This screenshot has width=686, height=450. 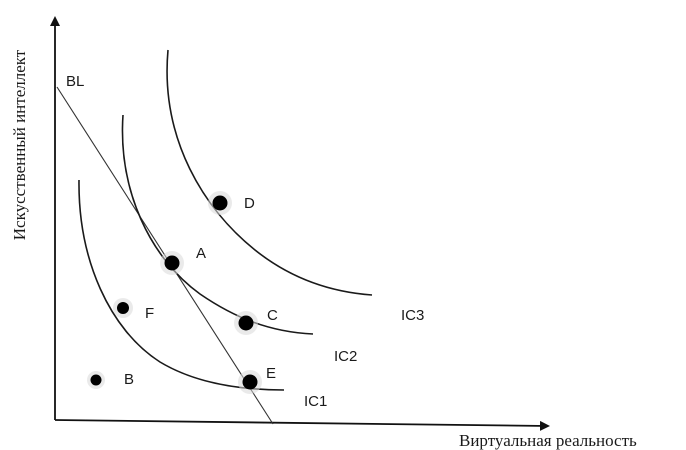 I want to click on point-a-label: A, so click(x=201, y=253).